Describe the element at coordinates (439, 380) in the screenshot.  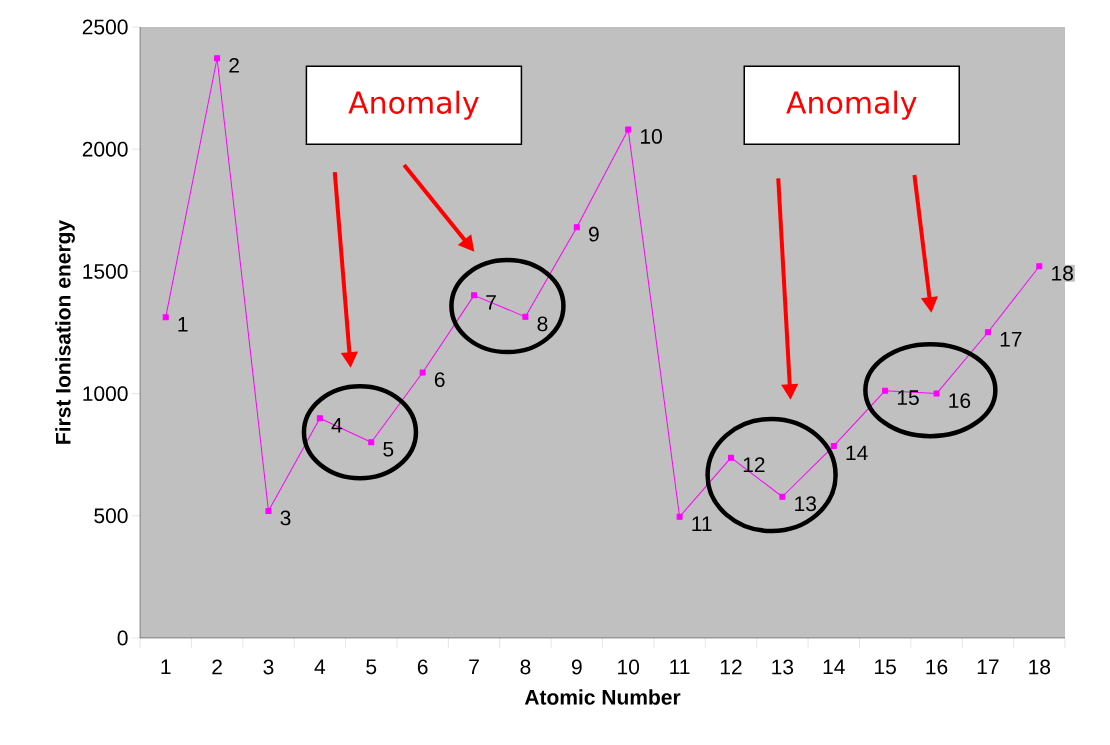
I see `annotation: 6` at that location.